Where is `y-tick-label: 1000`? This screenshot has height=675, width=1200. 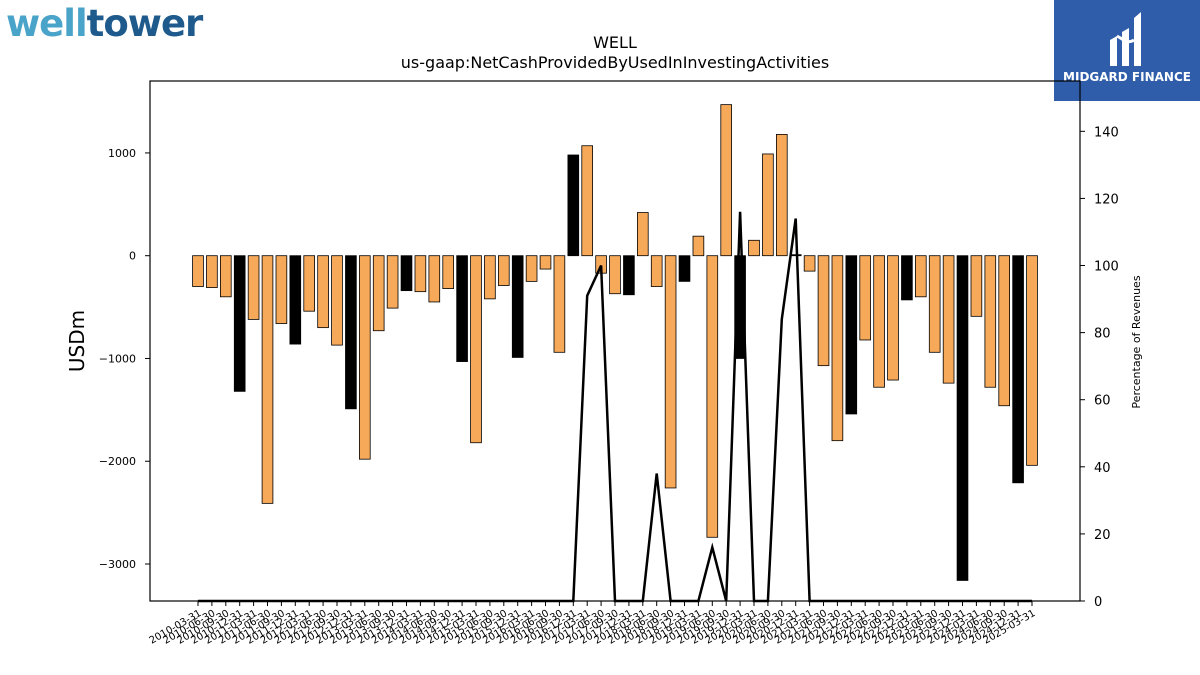
y-tick-label: 1000 is located at coordinates (122, 153).